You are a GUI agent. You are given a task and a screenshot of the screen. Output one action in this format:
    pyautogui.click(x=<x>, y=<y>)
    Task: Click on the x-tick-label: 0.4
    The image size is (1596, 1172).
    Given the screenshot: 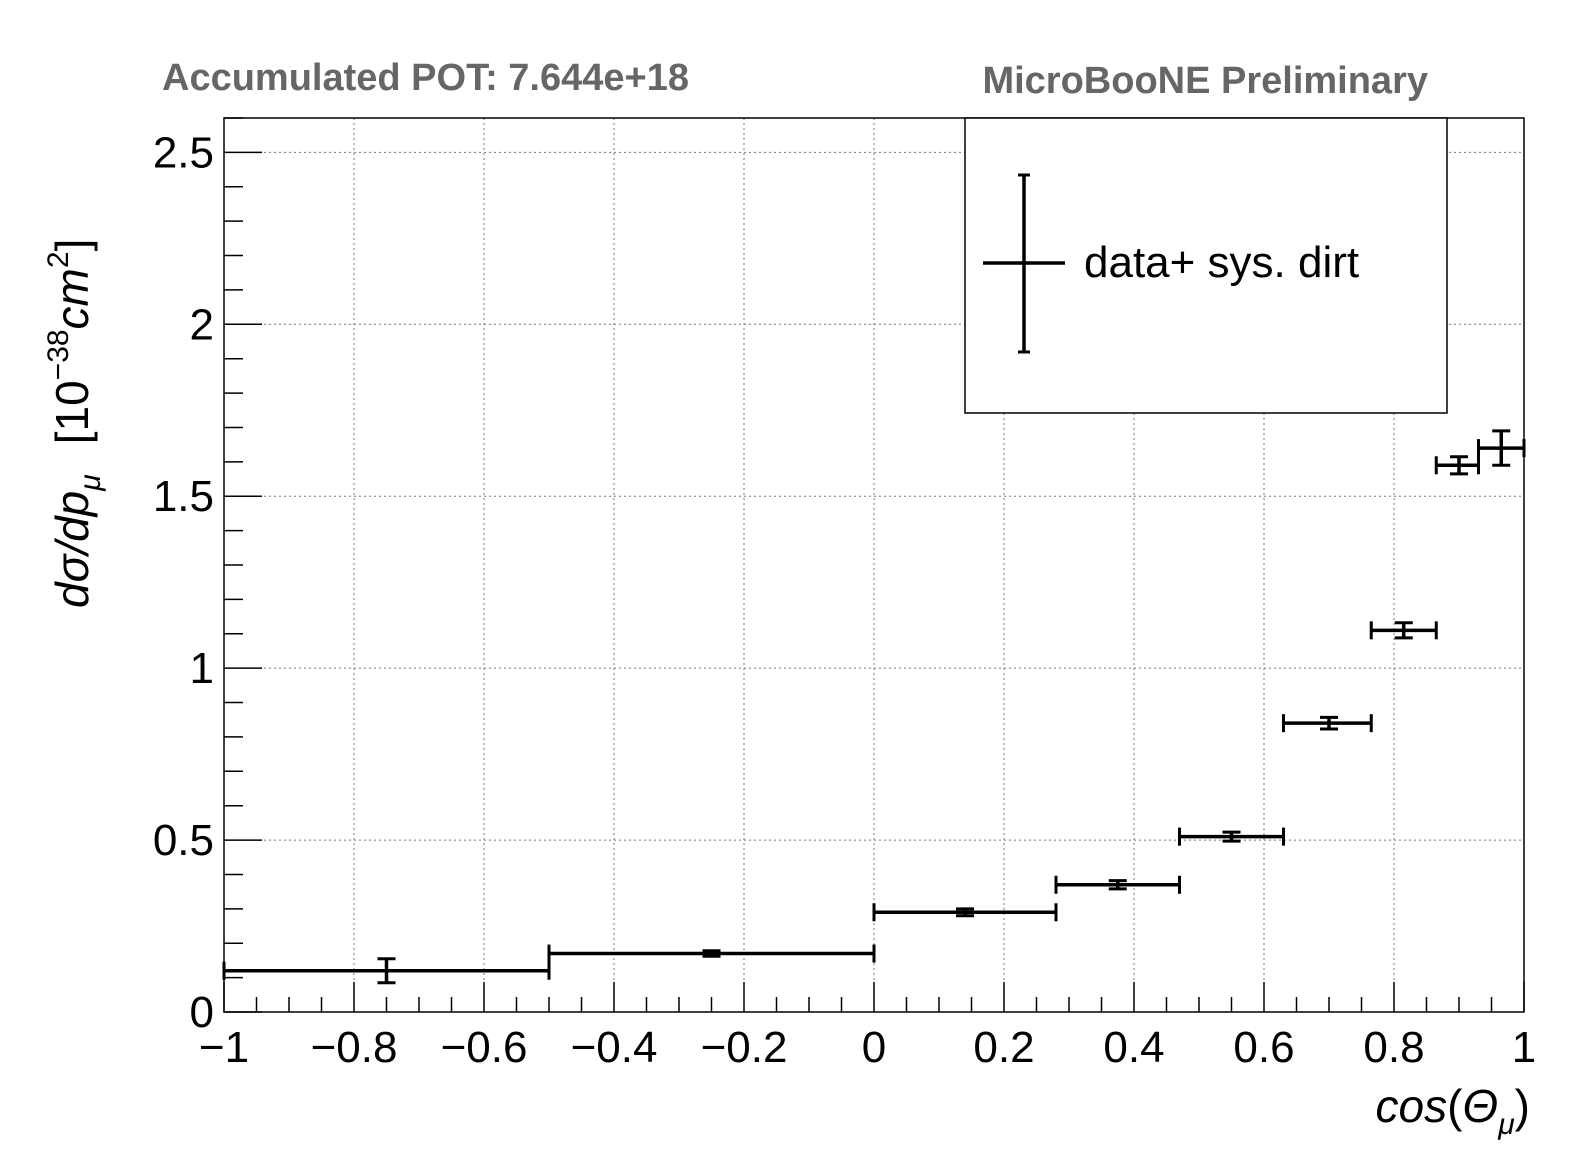 What is the action you would take?
    pyautogui.click(x=1133, y=1047)
    